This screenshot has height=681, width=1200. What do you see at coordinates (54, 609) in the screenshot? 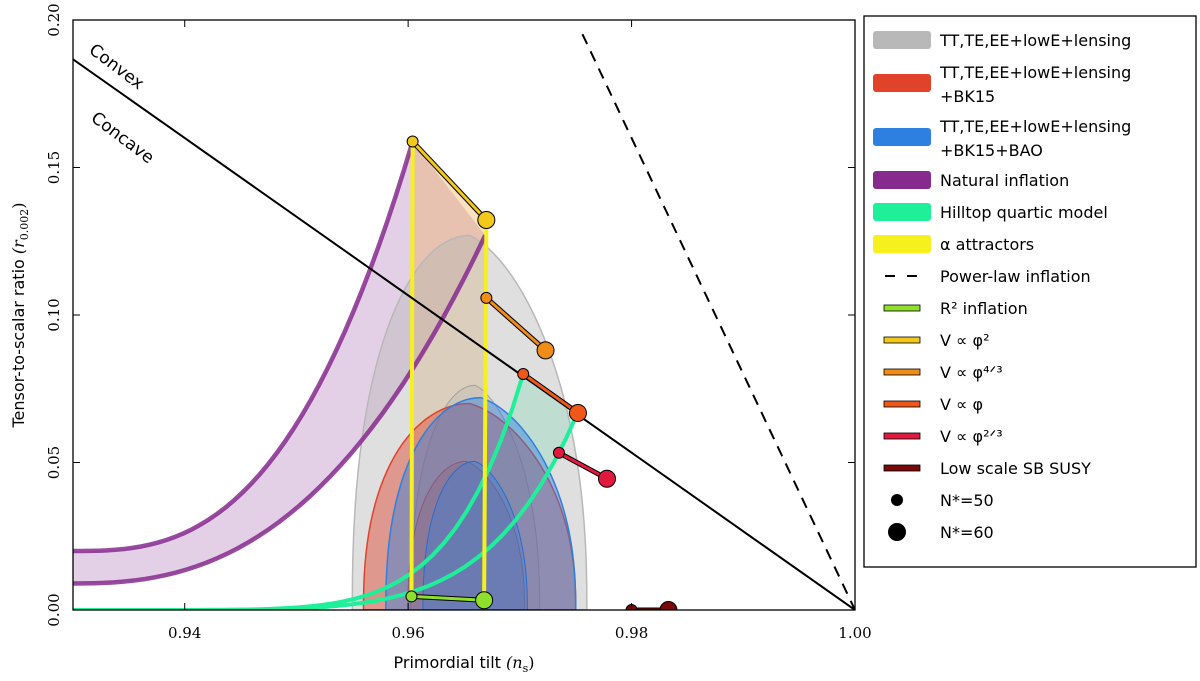
I see `y-tick-label: 0.00` at bounding box center [54, 609].